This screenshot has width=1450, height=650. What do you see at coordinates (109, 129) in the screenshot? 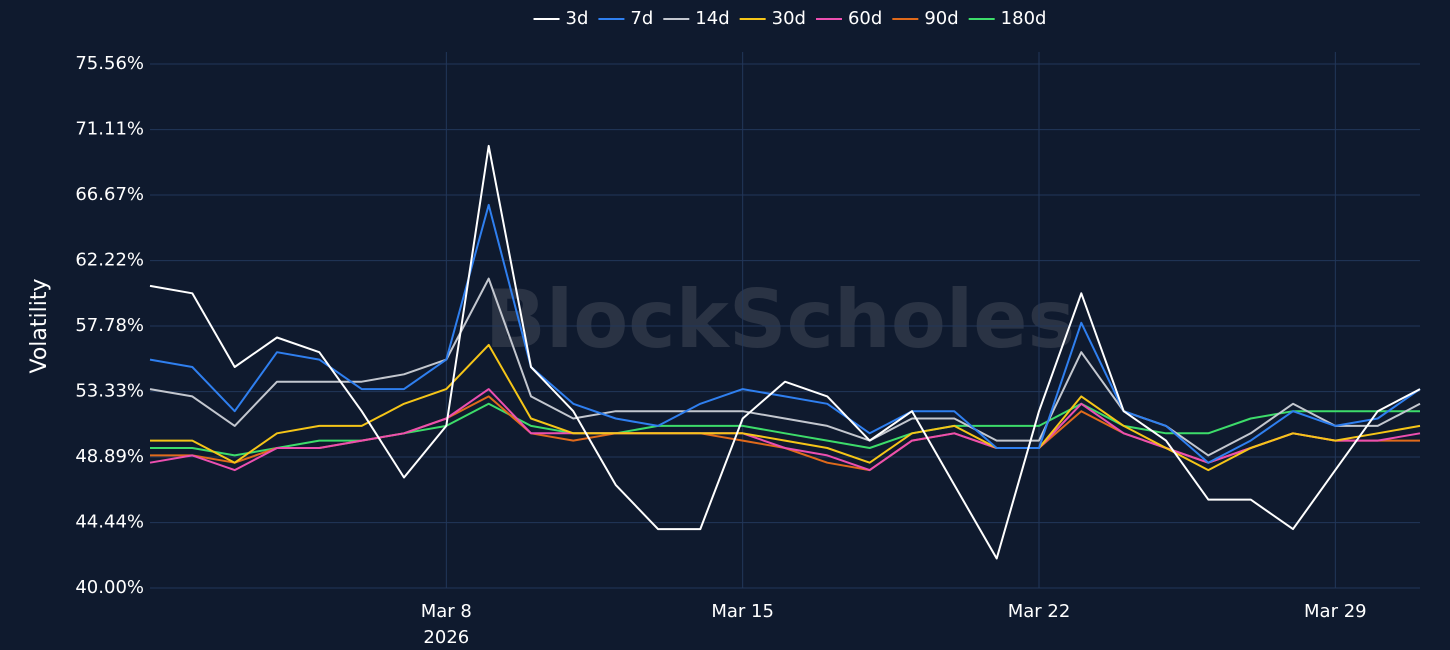
I see `y-tick-label: 71.11%` at bounding box center [109, 129].